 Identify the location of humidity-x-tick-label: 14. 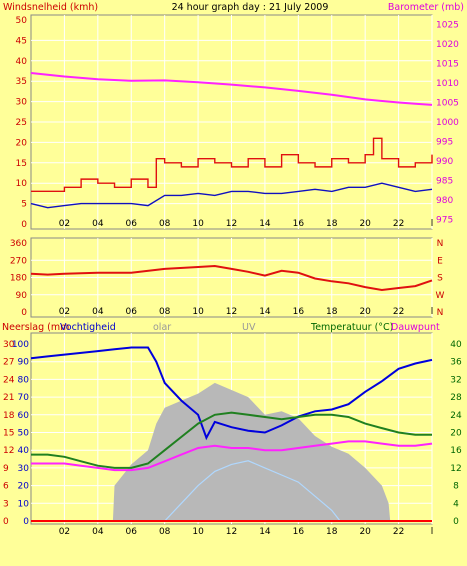
(265, 532).